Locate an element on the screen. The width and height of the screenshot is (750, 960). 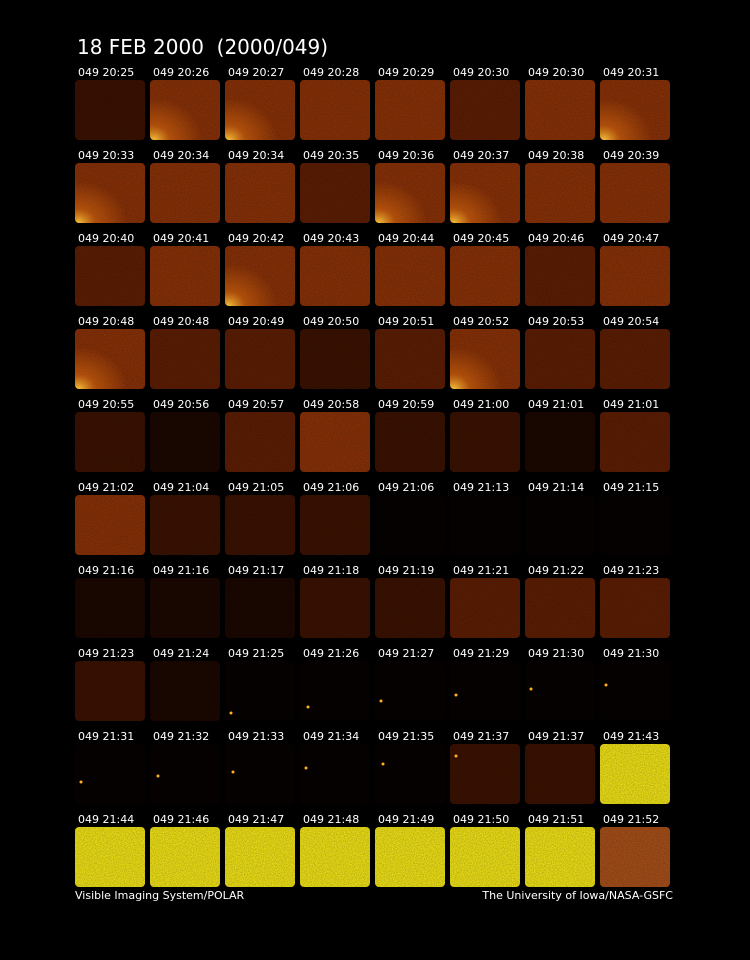
frame-label: 049 20:40 is located at coordinates (106, 238).